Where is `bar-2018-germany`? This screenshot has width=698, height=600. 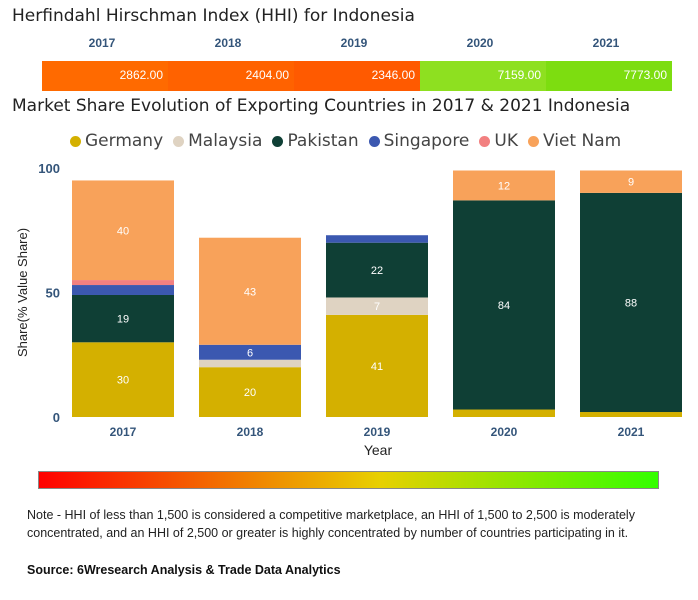
bar-2018-germany is located at coordinates (250, 392).